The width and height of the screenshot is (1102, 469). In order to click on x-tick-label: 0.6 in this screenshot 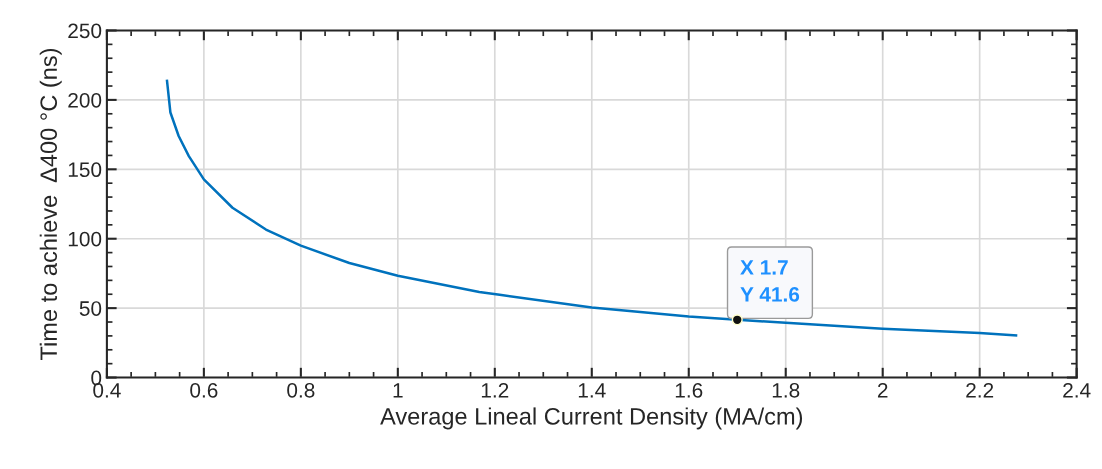, I will do `click(204, 390)`.